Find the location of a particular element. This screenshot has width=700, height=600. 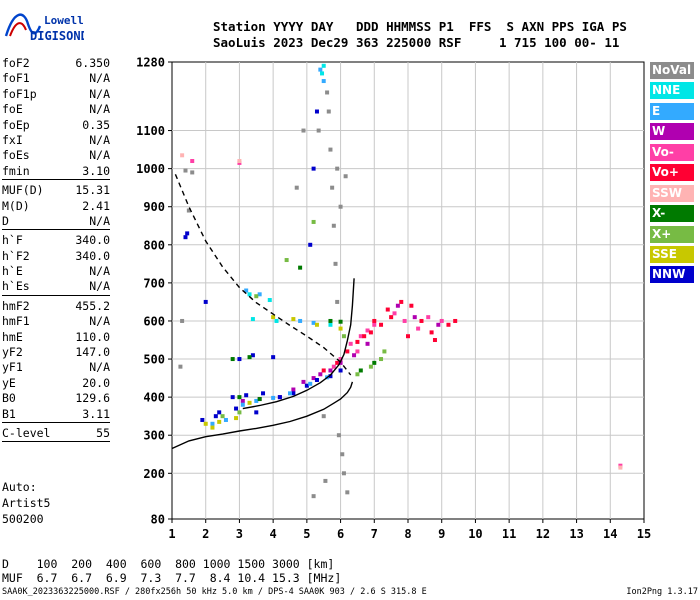

param-label: hmF2 is located at coordinates (16, 305).